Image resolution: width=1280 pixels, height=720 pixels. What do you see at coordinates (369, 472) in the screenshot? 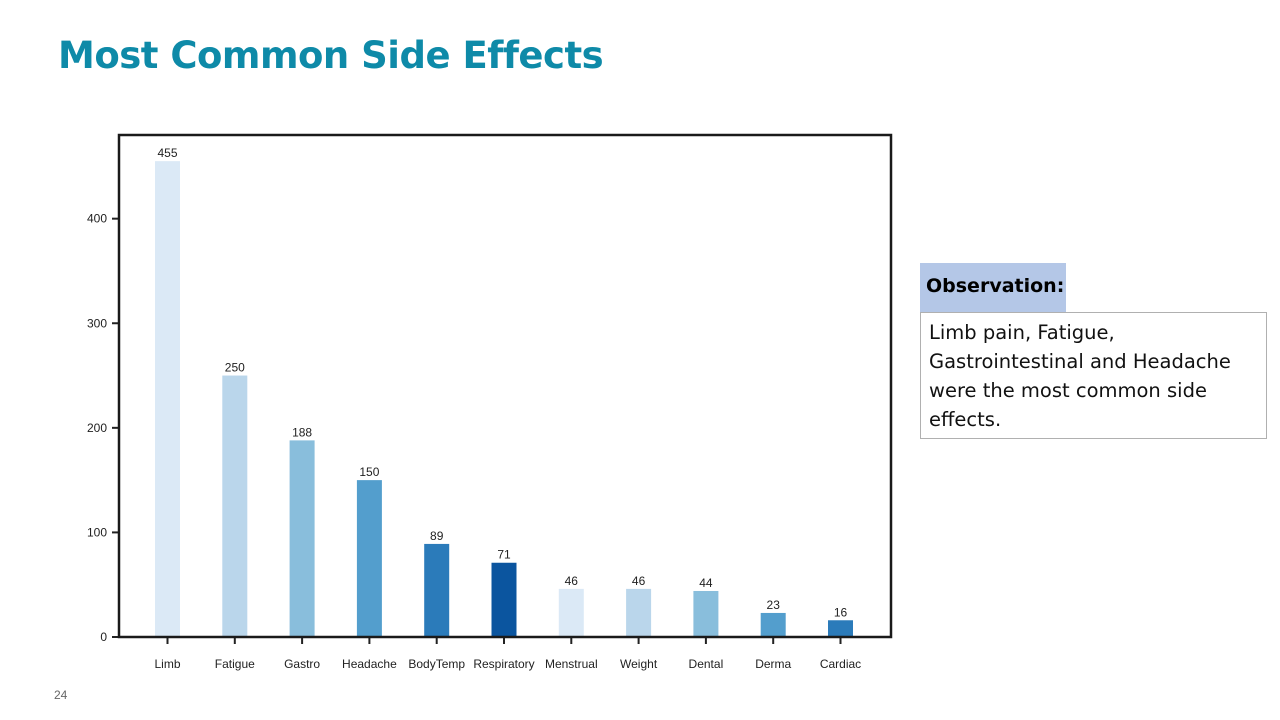
I see `data-label: 150` at bounding box center [369, 472].